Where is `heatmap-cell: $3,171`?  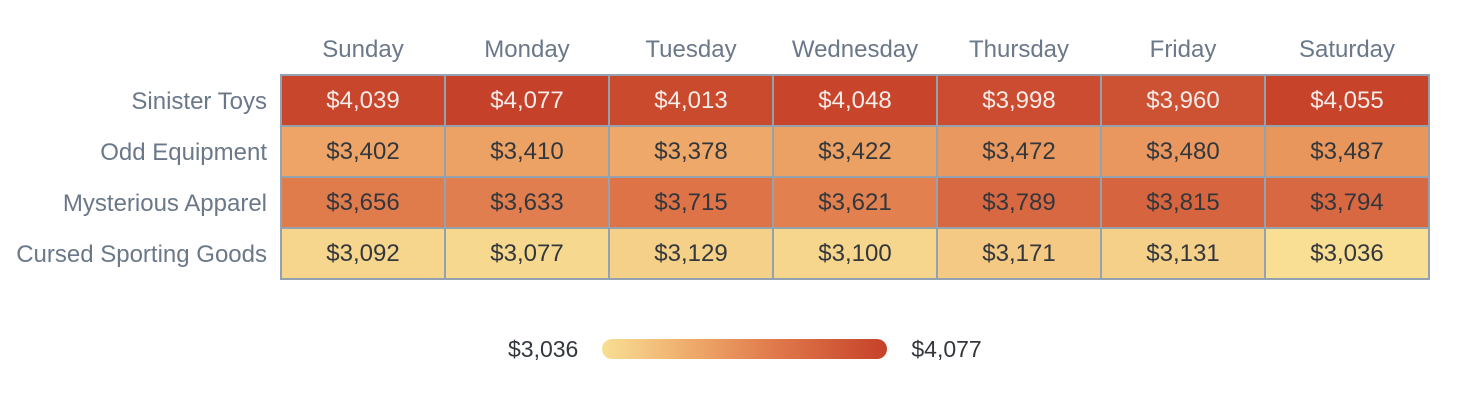 heatmap-cell: $3,171 is located at coordinates (1019, 253).